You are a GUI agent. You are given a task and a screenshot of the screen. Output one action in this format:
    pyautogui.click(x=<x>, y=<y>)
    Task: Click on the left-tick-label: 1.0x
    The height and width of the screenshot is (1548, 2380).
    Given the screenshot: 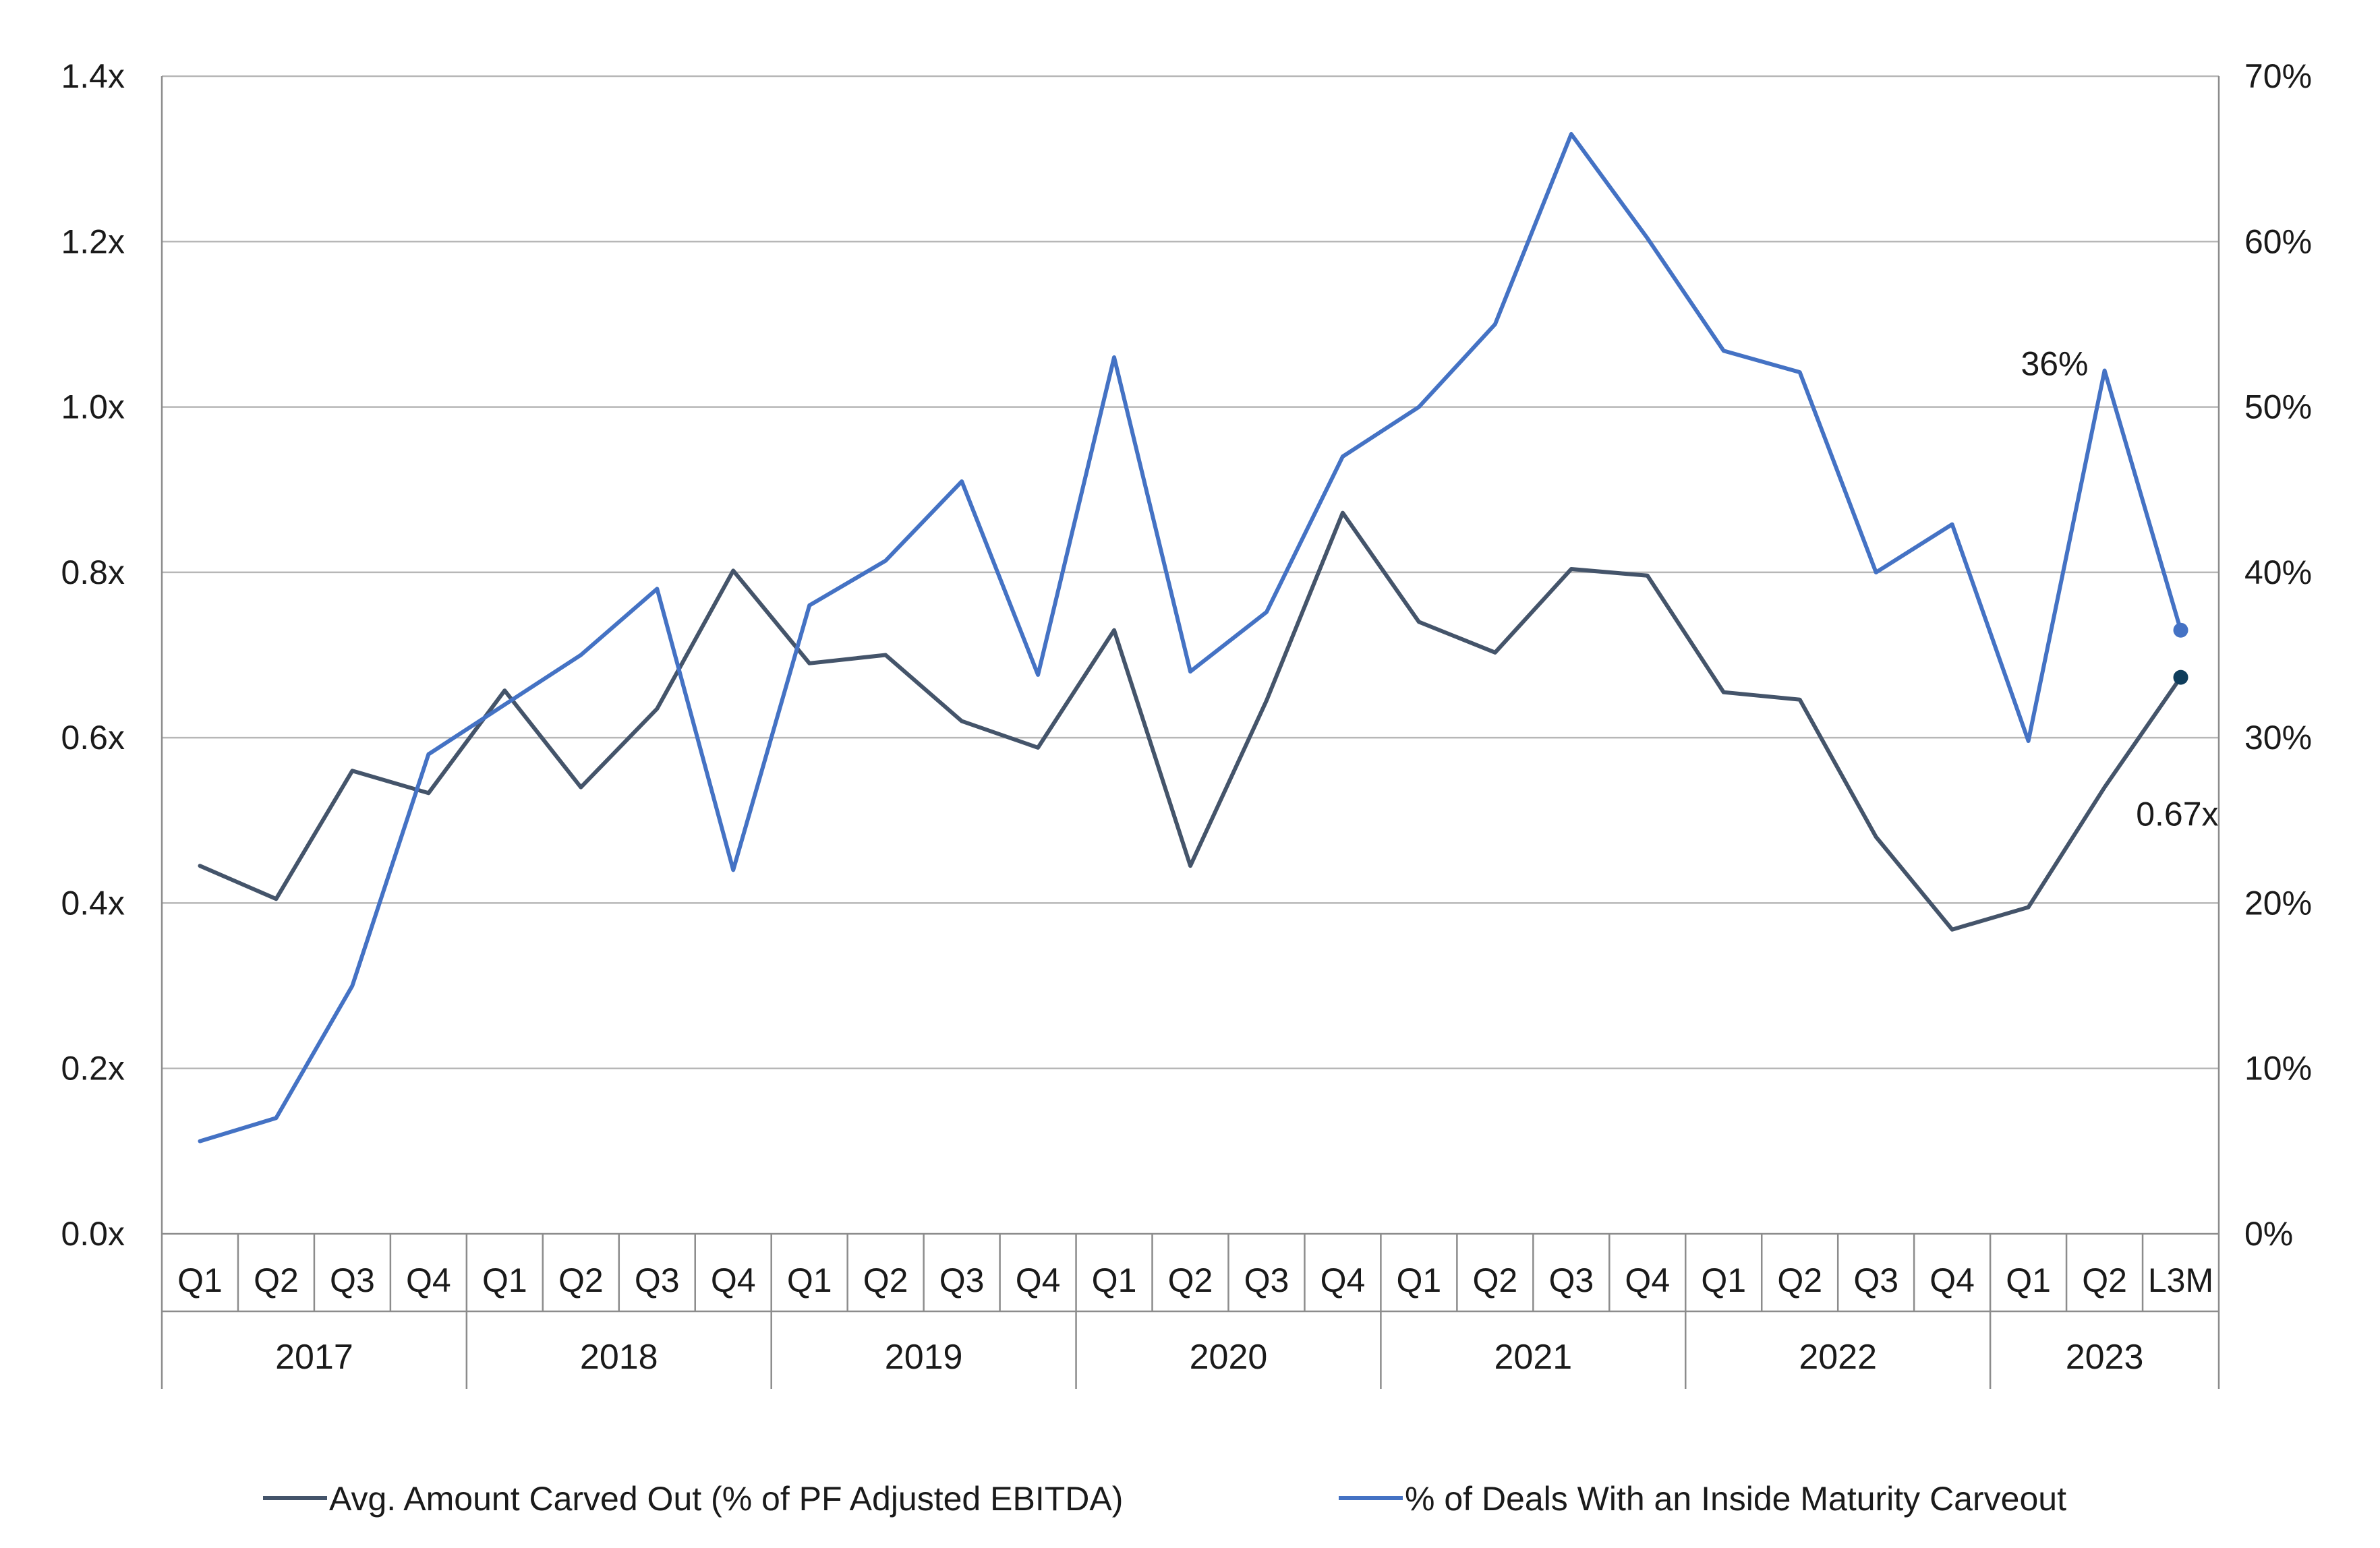 What is the action you would take?
    pyautogui.click(x=93, y=407)
    